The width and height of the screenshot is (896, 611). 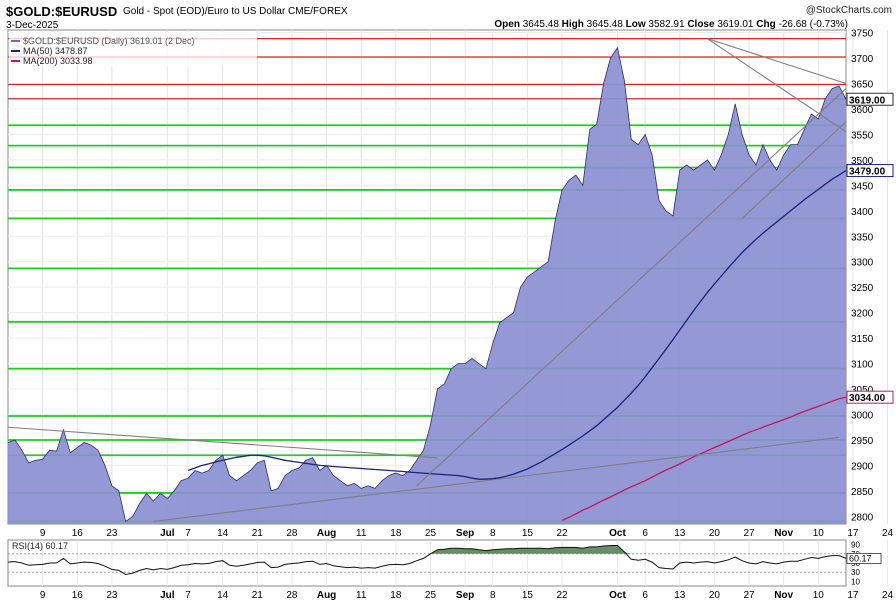 What do you see at coordinates (862, 59) in the screenshot?
I see `y-tick-label: 3700` at bounding box center [862, 59].